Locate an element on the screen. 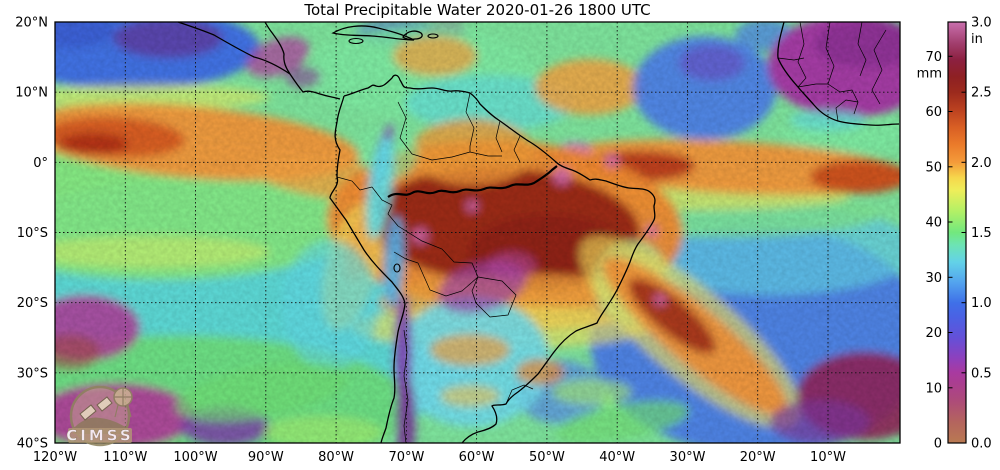 The height and width of the screenshot is (470, 1000). lon-tick-label: 20°W is located at coordinates (758, 457).